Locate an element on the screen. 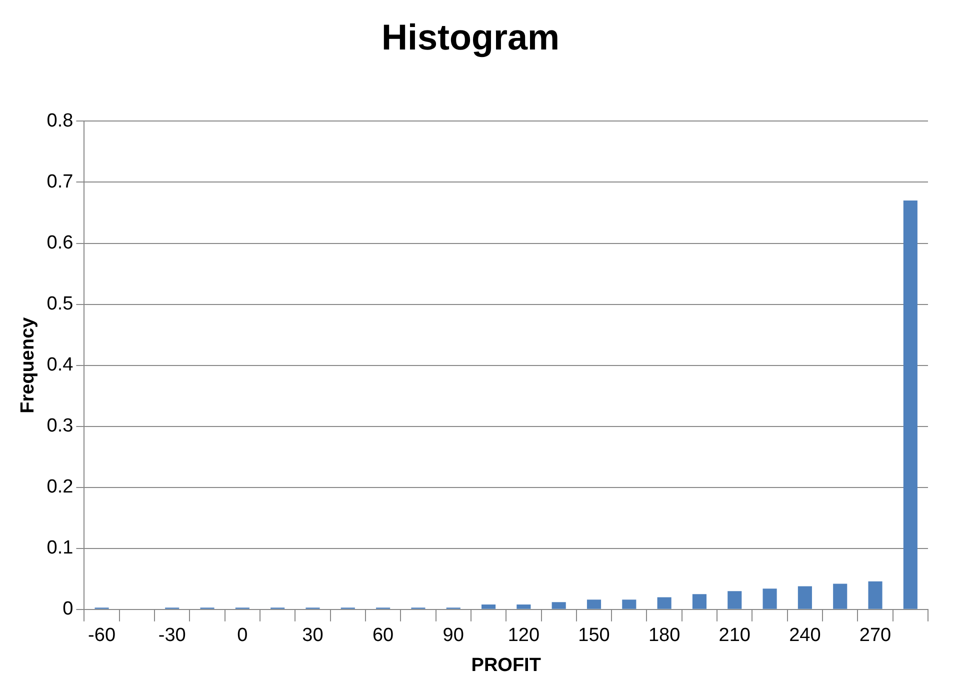 The width and height of the screenshot is (957, 694). y-tick-label: 0 is located at coordinates (68, 609).